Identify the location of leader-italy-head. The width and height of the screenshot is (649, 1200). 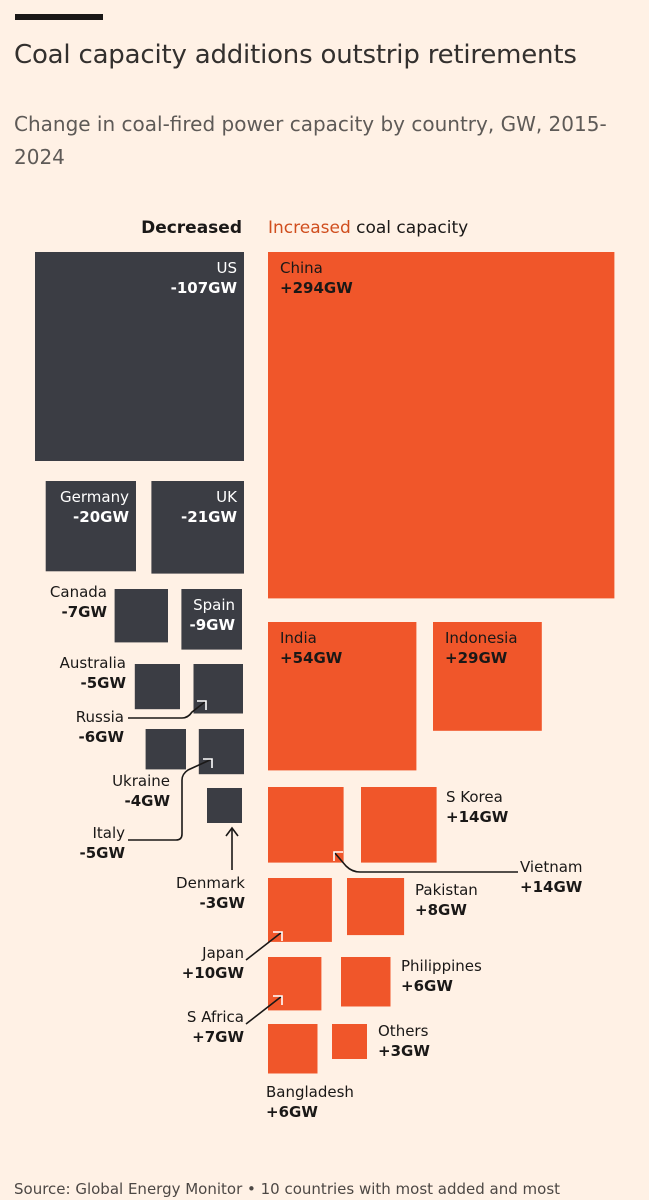
(208, 763).